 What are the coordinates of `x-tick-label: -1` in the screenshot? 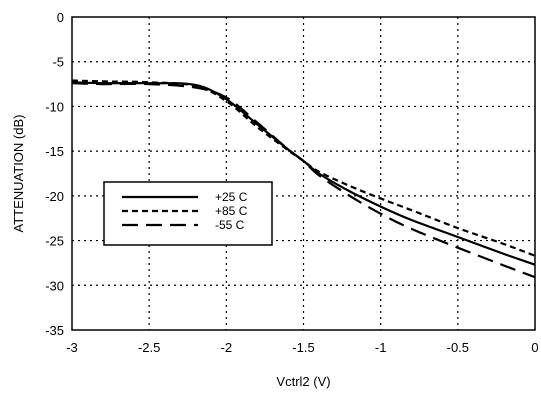 It's located at (381, 347).